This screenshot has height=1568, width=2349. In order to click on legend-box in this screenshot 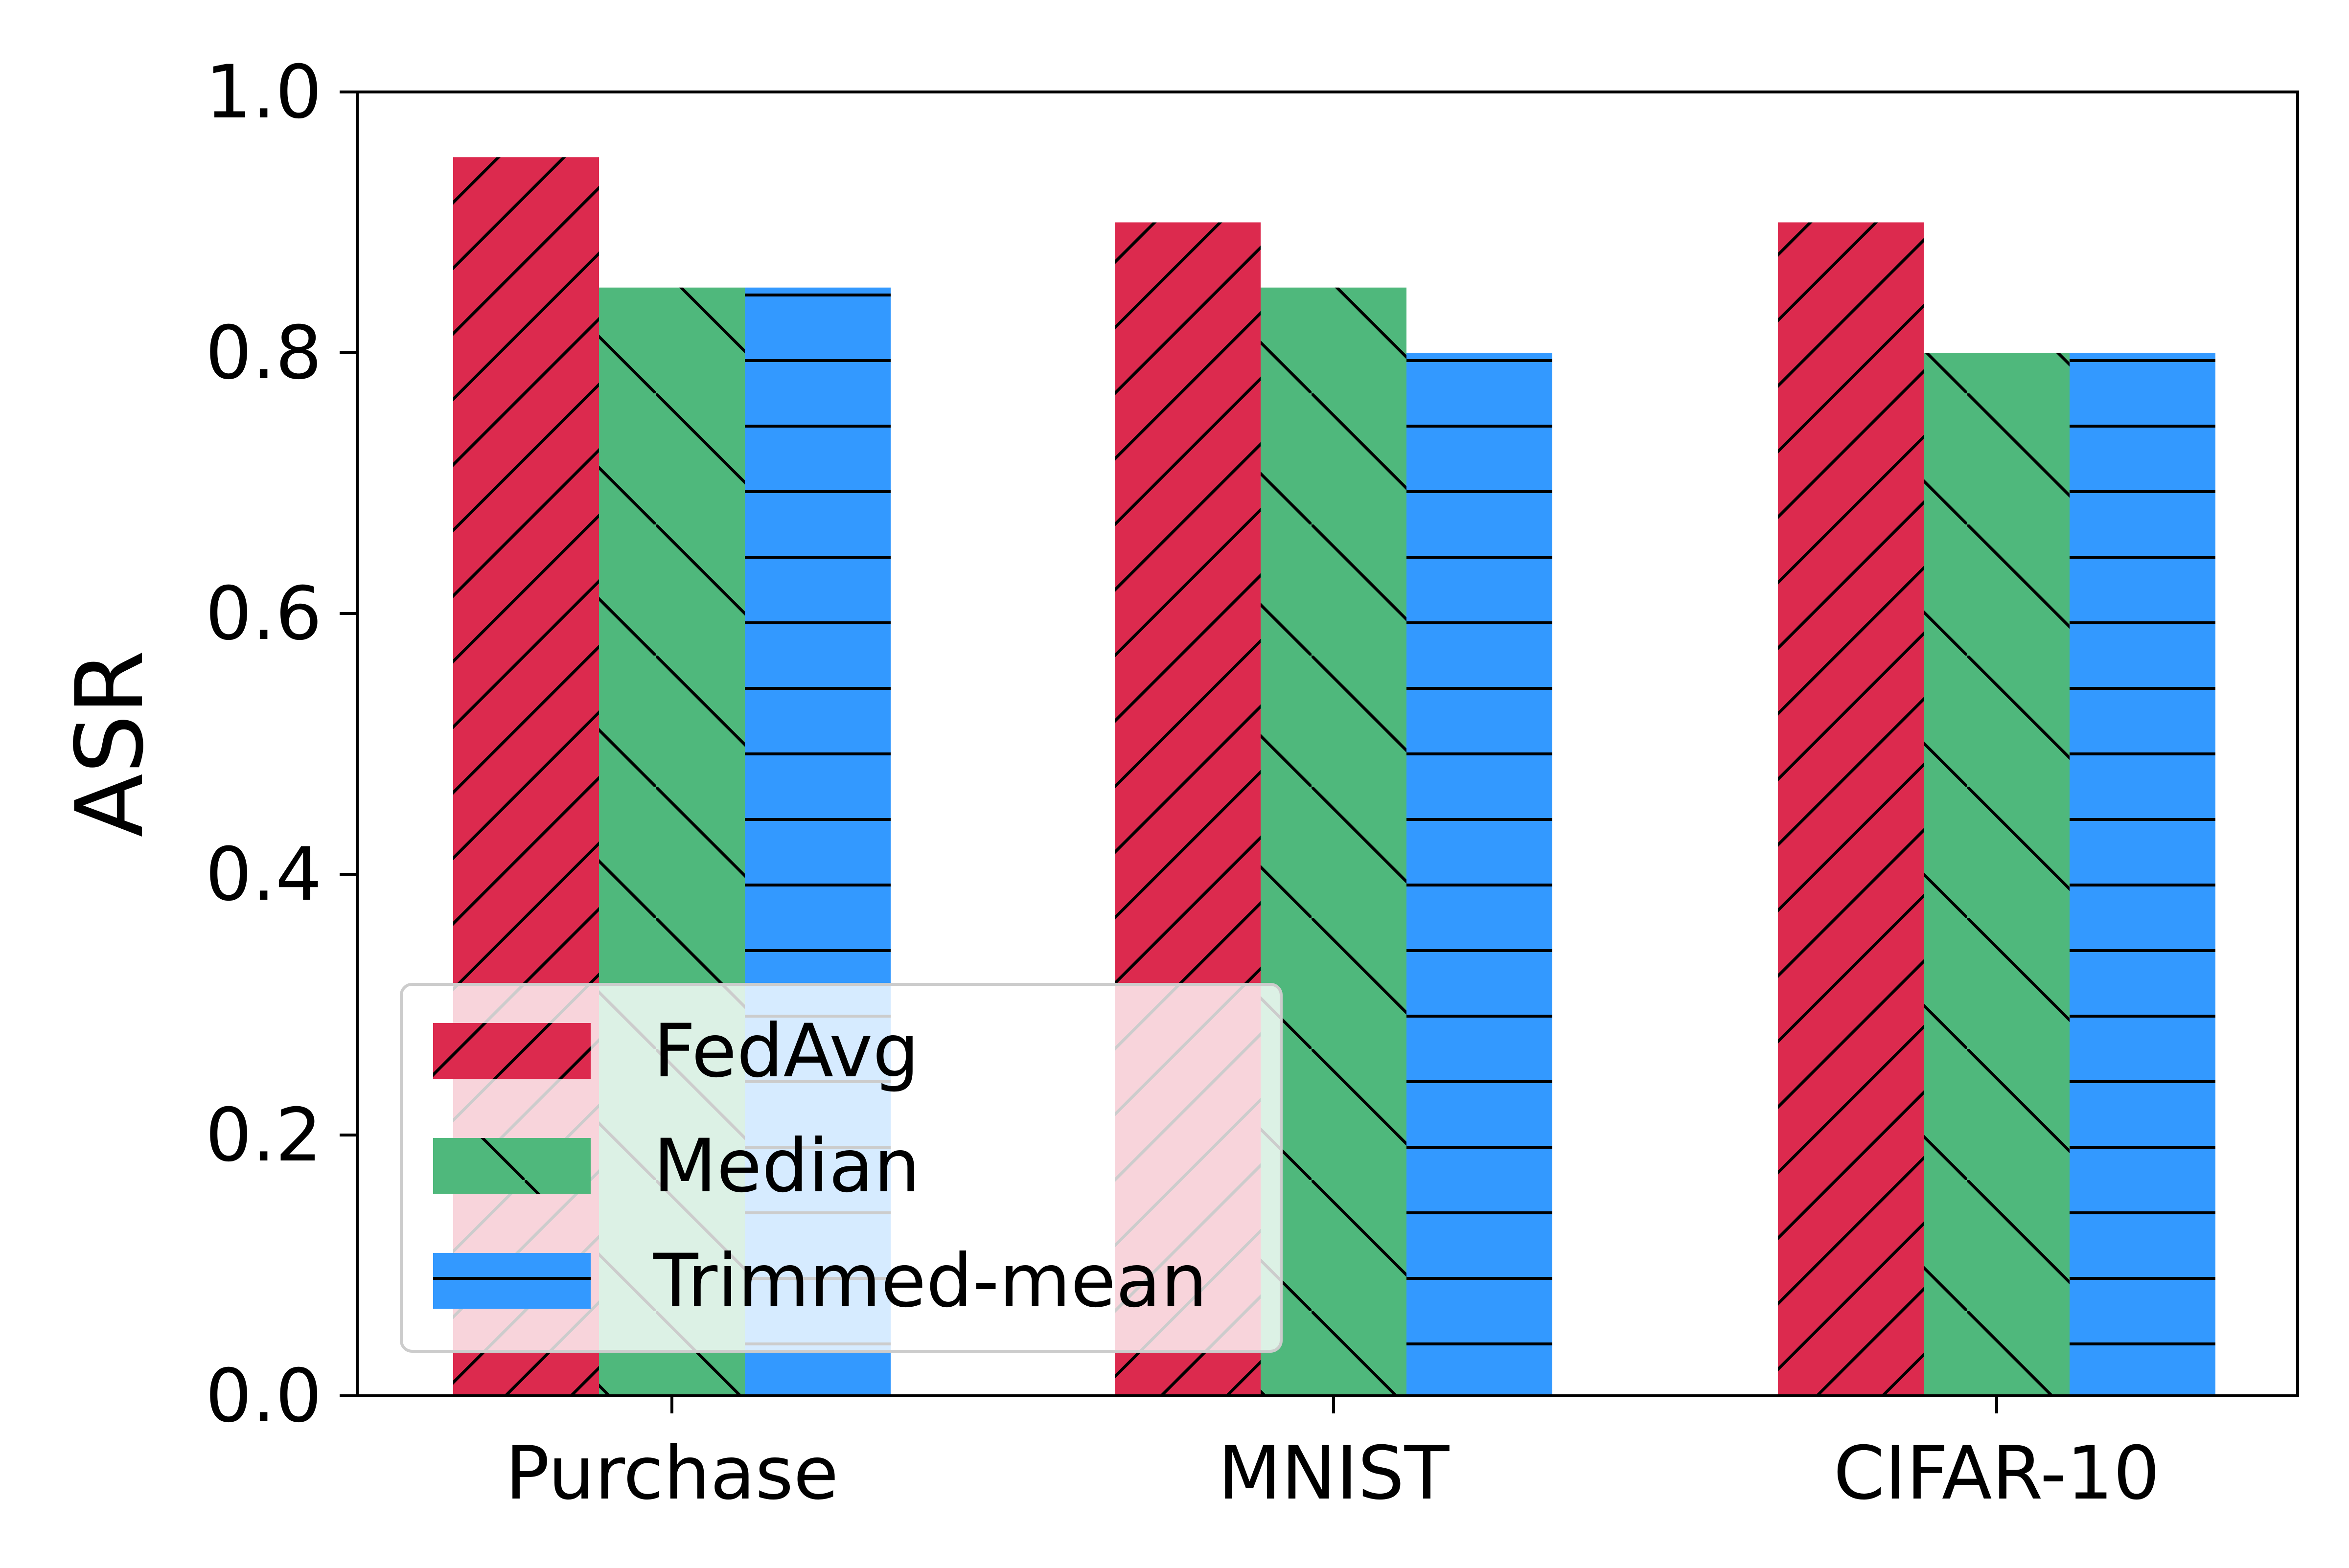, I will do `click(841, 1168)`.